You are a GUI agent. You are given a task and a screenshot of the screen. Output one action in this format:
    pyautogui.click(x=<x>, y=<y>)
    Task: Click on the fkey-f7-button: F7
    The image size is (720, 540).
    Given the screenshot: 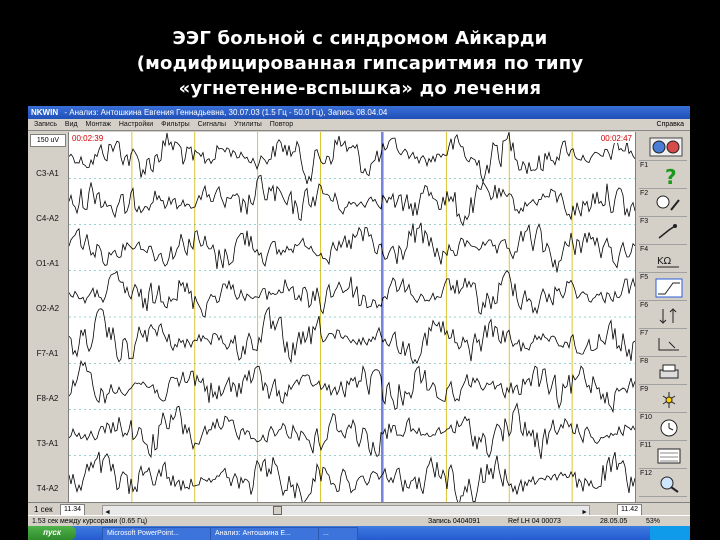 What is the action you would take?
    pyautogui.click(x=663, y=343)
    